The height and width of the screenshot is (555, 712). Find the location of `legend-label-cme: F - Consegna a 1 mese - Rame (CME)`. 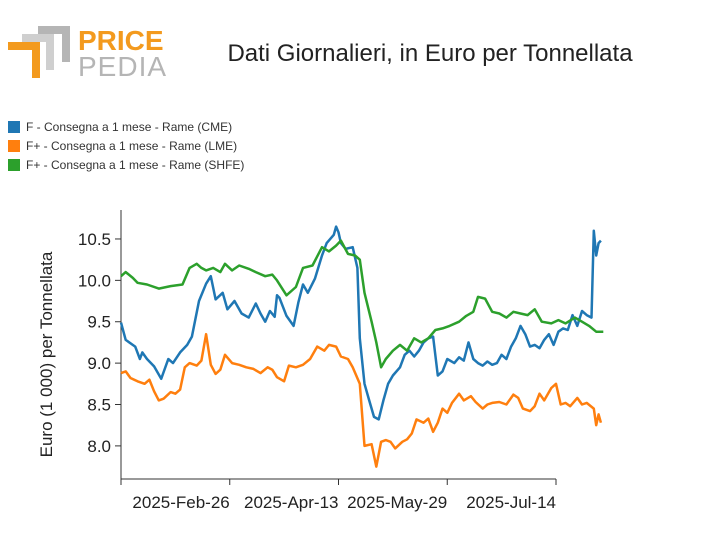

legend-label-cme: F - Consegna a 1 mese - Rame (CME) is located at coordinates (129, 126).